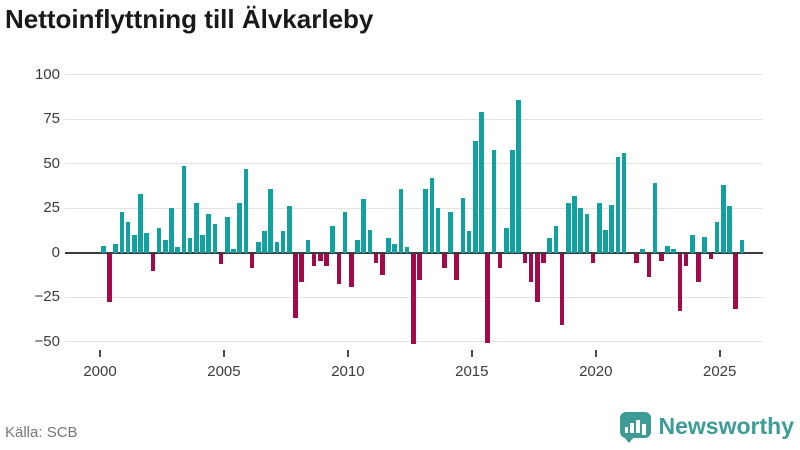 This screenshot has width=800, height=450. I want to click on x-axis-tick-label: 2005, so click(224, 371).